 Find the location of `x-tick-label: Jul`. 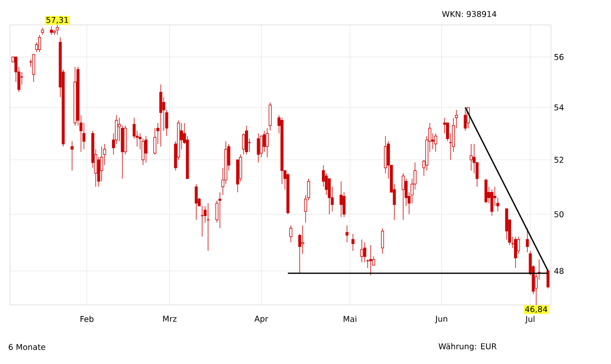

x-tick-label: Jul is located at coordinates (529, 320).